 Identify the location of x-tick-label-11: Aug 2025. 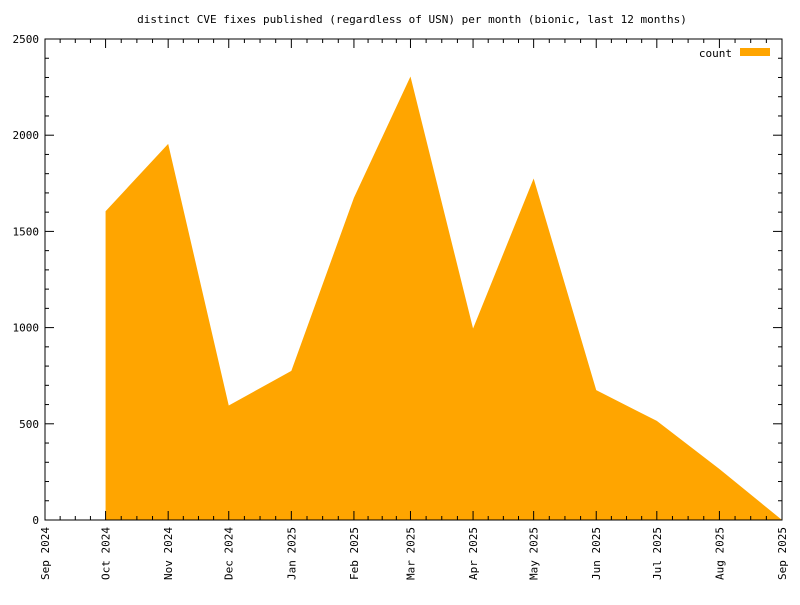
(719, 553).